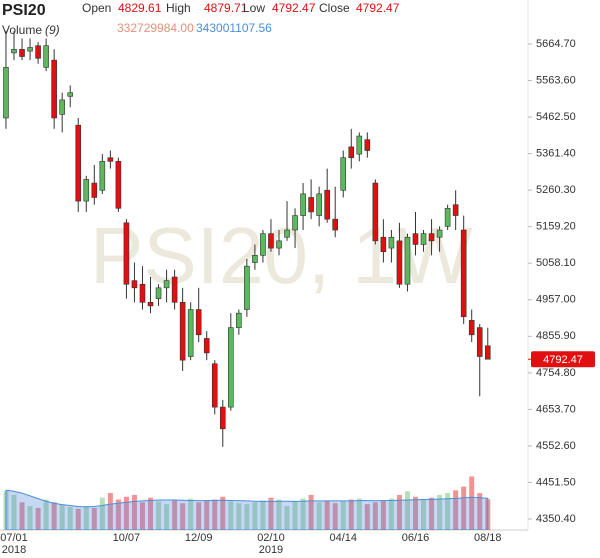  What do you see at coordinates (556, 117) in the screenshot?
I see `y-tick-label: 5462.50` at bounding box center [556, 117].